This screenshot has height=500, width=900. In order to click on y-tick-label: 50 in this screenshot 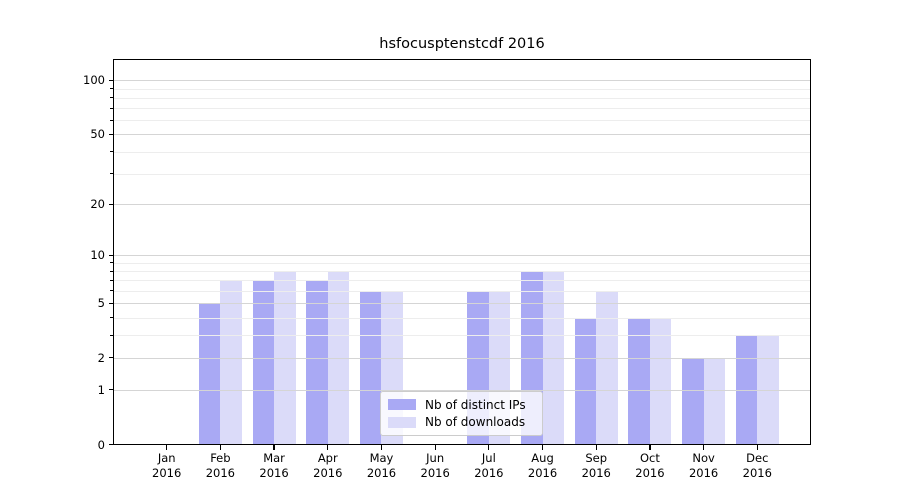, I will do `click(97, 134)`.